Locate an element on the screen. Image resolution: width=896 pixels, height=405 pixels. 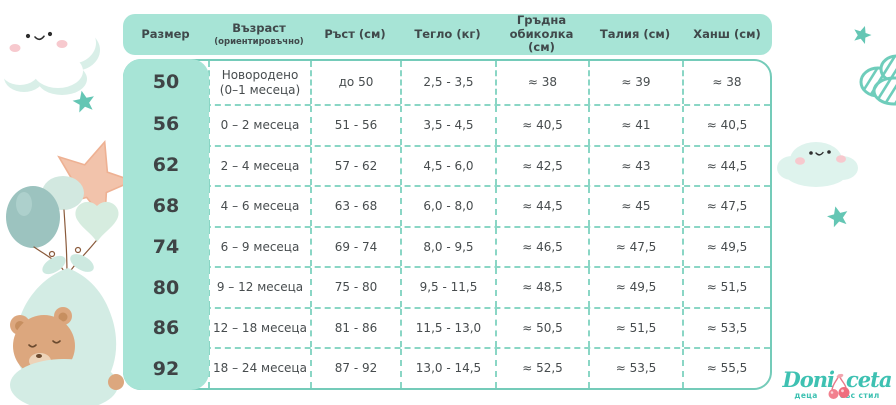
logo-tagline: деца със стил is located at coordinates (837, 395).